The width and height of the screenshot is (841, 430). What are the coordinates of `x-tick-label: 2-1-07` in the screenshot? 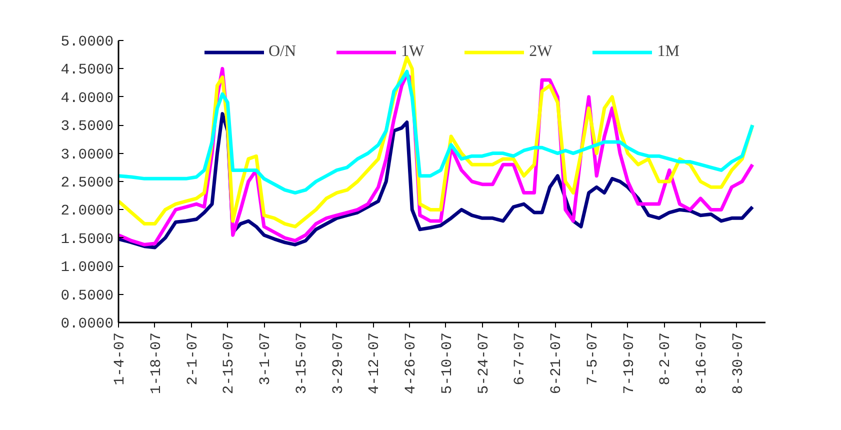 It's located at (193, 359).